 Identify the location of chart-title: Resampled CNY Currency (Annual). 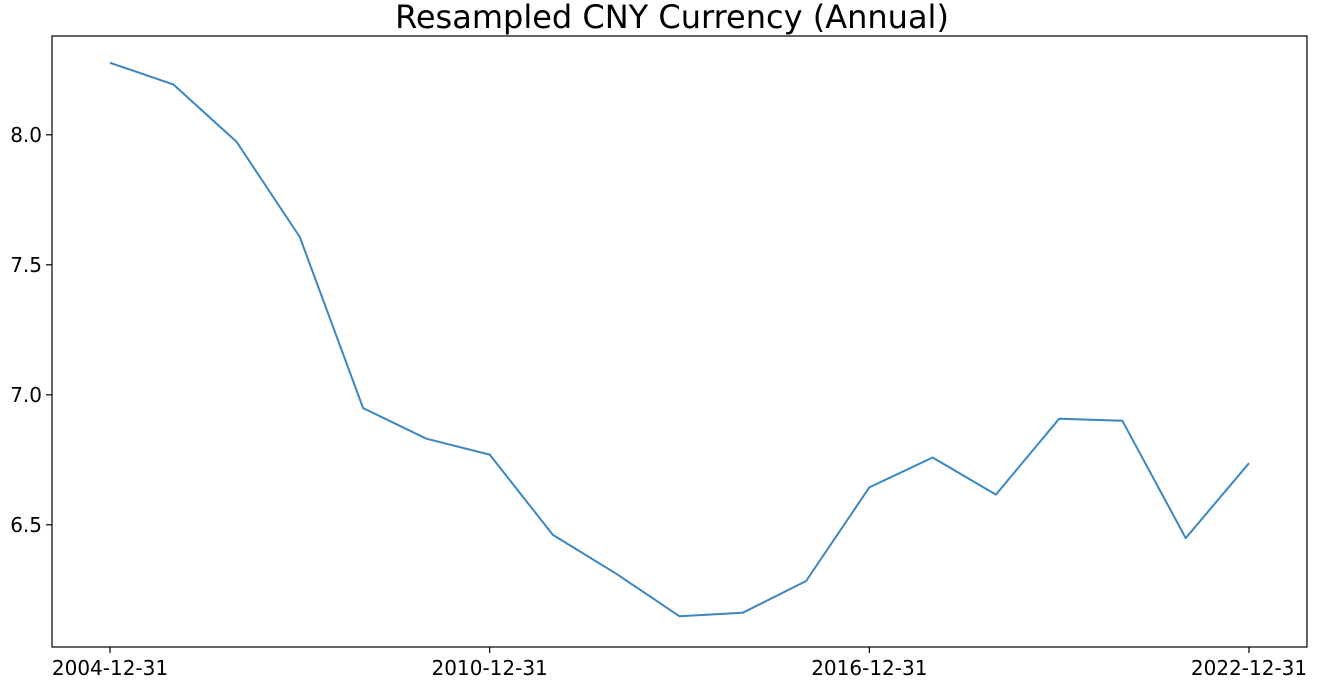
(672, 18).